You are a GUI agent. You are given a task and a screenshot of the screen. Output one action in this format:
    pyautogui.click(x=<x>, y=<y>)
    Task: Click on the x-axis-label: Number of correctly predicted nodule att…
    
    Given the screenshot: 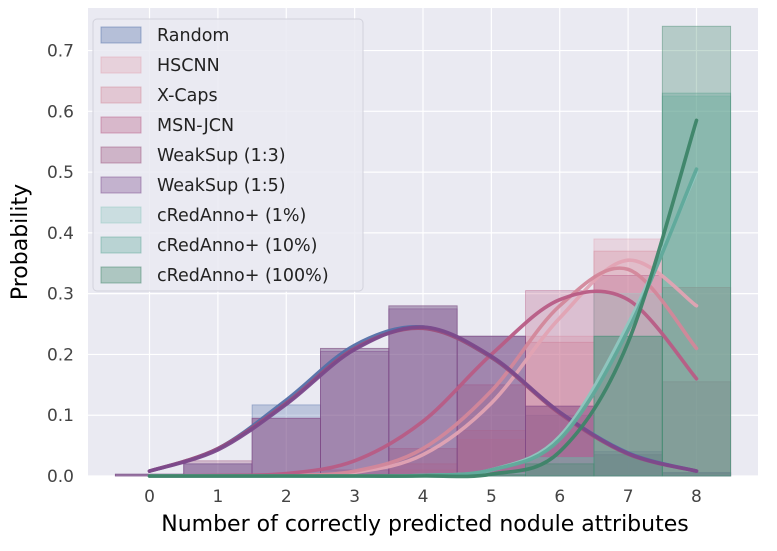 What is the action you would take?
    pyautogui.click(x=424, y=524)
    